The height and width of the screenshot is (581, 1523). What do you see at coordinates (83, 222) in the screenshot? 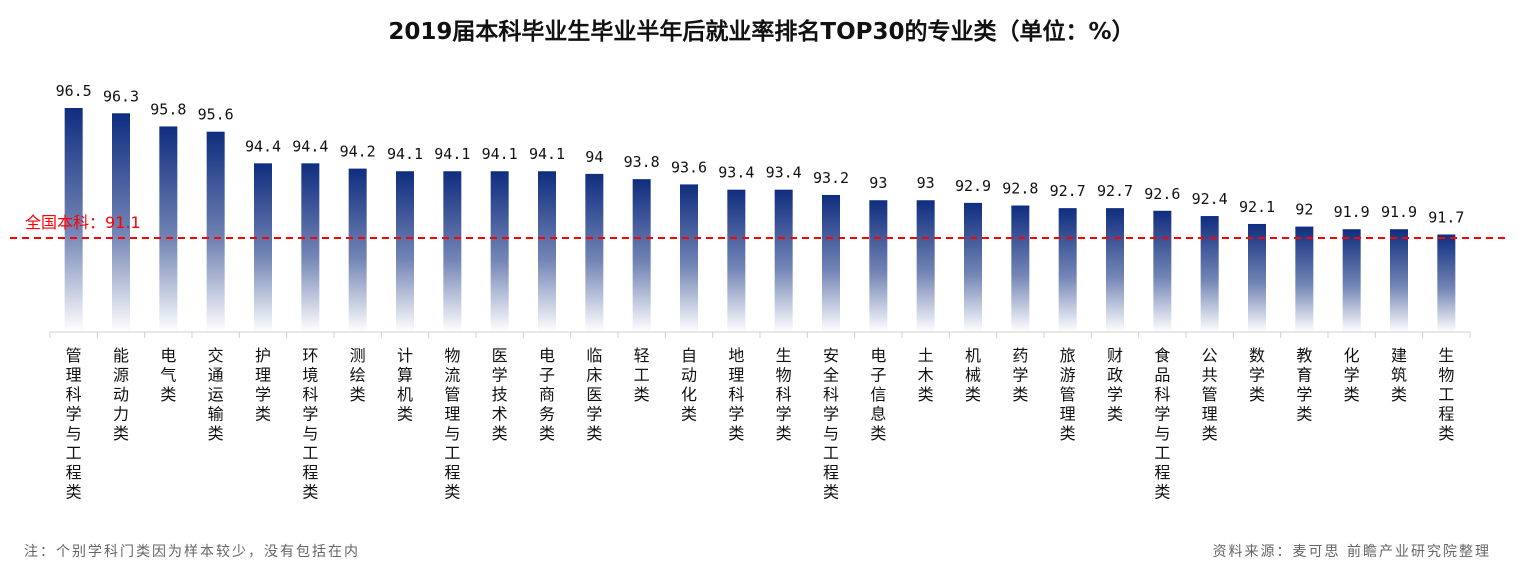
I see `reference-line-label: 全国本科：91.1` at bounding box center [83, 222].